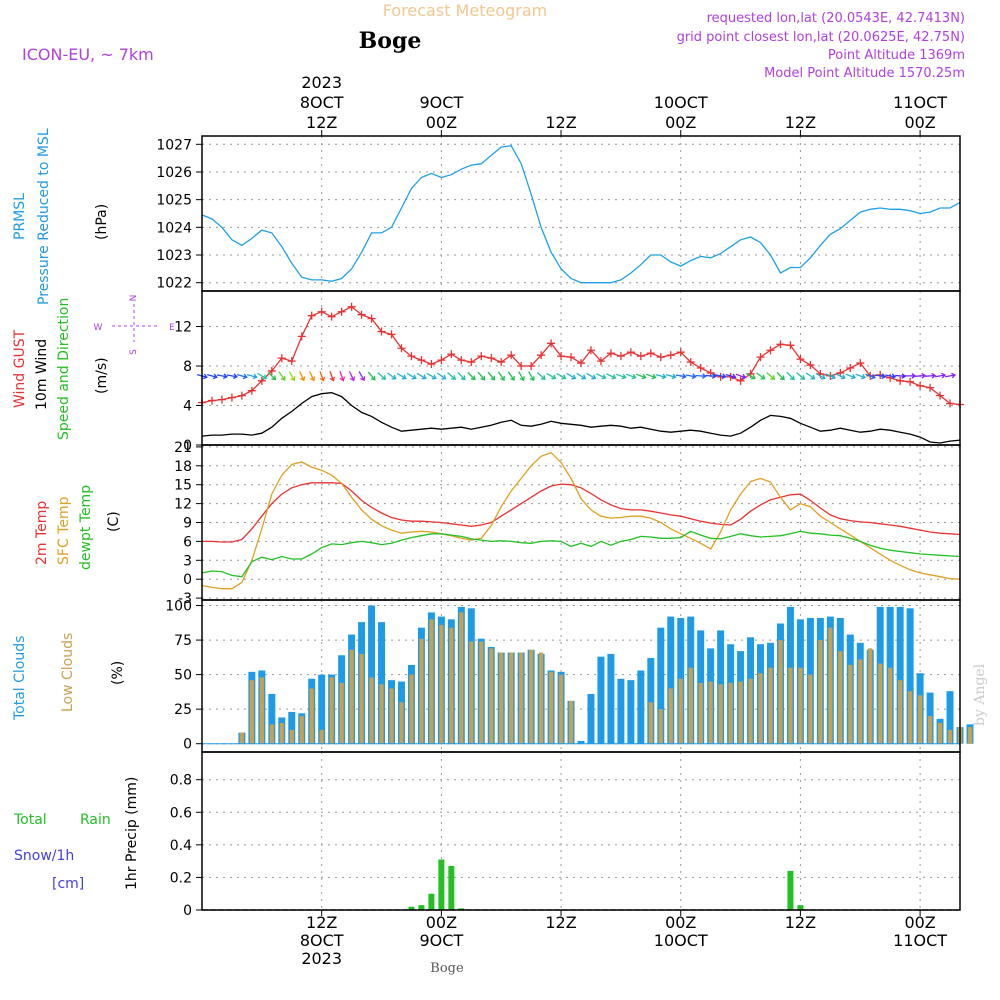 The image size is (1000, 1000). I want to click on wind-unit: (m/s), so click(102, 375).